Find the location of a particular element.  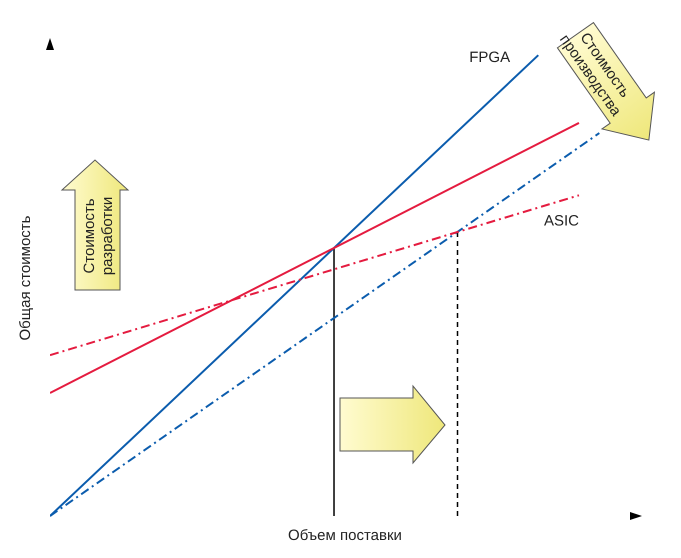

y-axis-title: Общая стоимость is located at coordinates (25, 277).